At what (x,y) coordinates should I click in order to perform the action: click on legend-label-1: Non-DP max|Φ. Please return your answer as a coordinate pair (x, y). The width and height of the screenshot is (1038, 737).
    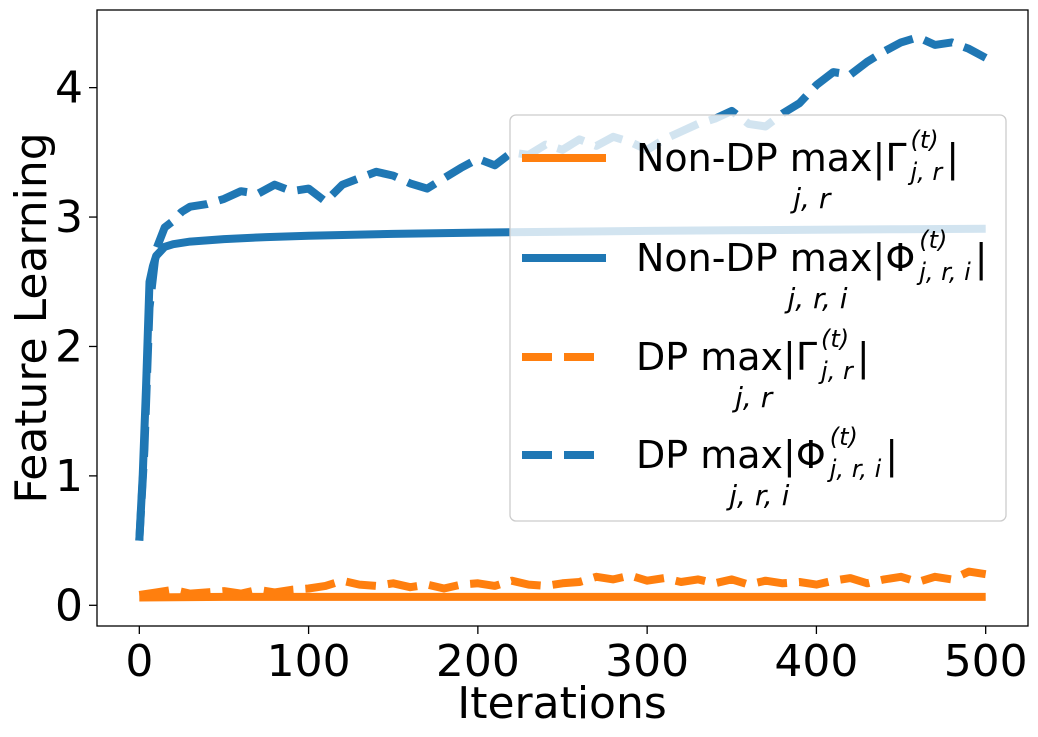
    Looking at the image, I should click on (775, 258).